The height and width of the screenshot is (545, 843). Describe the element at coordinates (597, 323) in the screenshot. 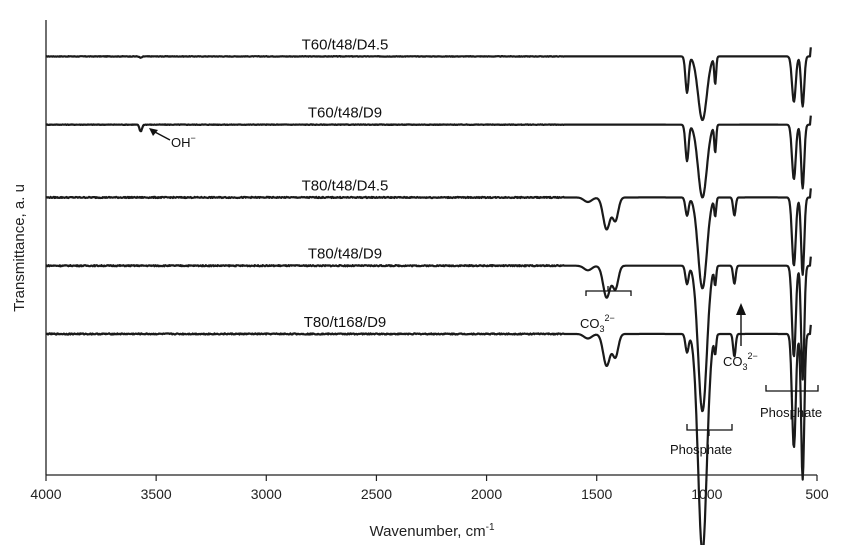

I see `co3-left-label: CO32−` at that location.